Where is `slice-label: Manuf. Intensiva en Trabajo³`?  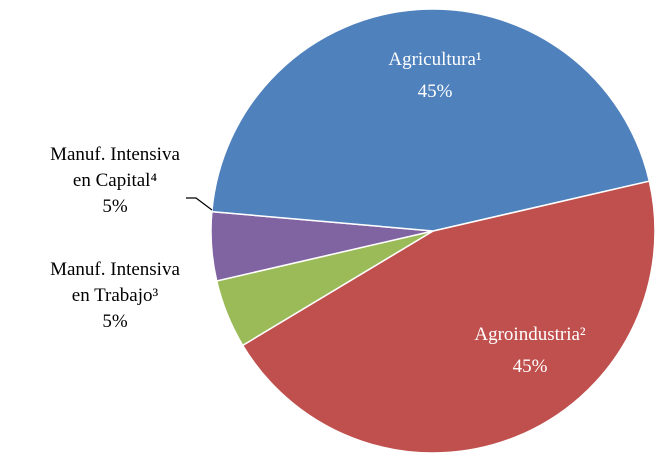
slice-label: Manuf. Intensiva en Trabajo³ is located at coordinates (115, 282).